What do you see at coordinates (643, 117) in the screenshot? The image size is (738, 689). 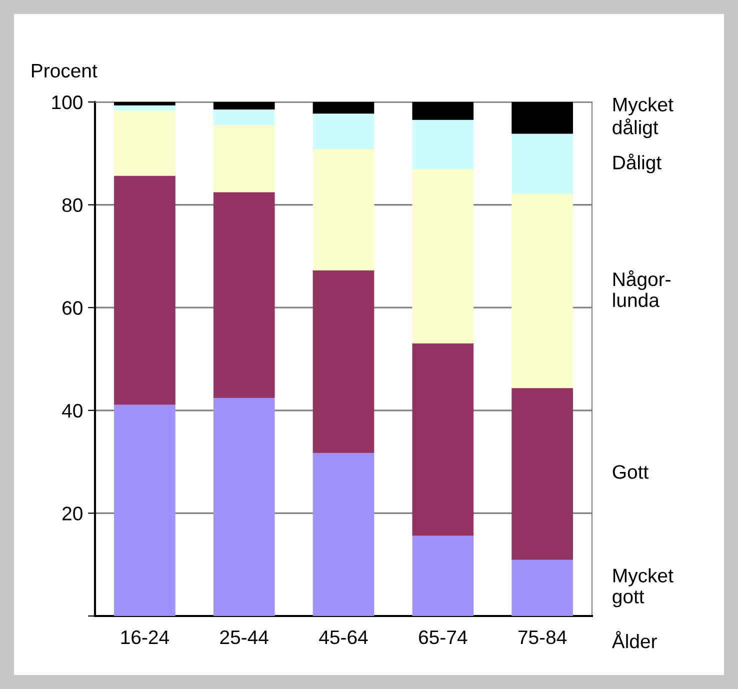 I see `text: Mycket dåligt` at bounding box center [643, 117].